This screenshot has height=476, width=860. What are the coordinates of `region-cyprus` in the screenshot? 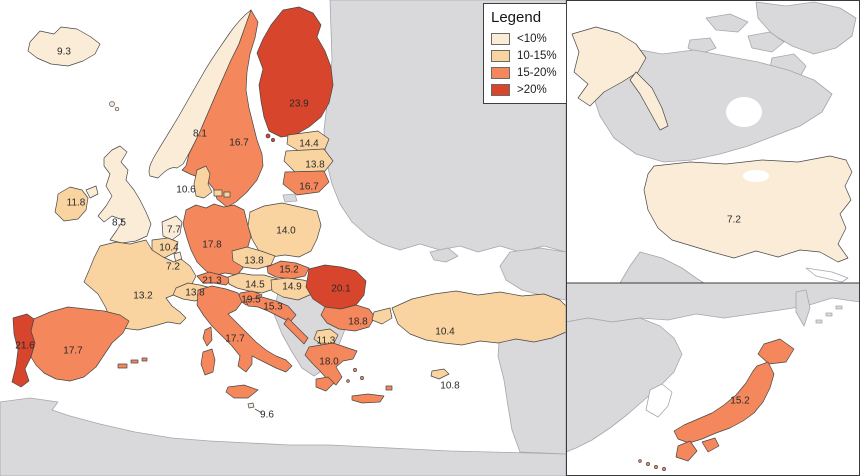 It's located at (440, 374).